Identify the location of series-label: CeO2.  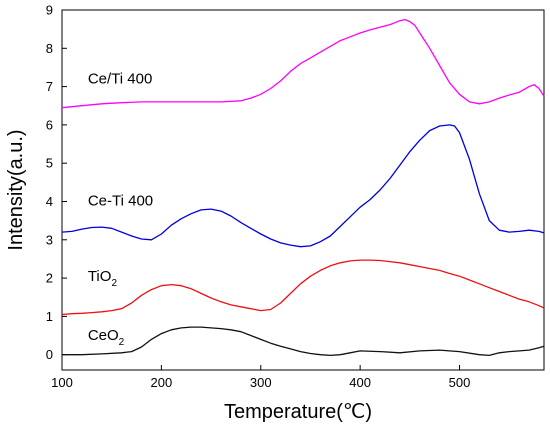
(106, 337).